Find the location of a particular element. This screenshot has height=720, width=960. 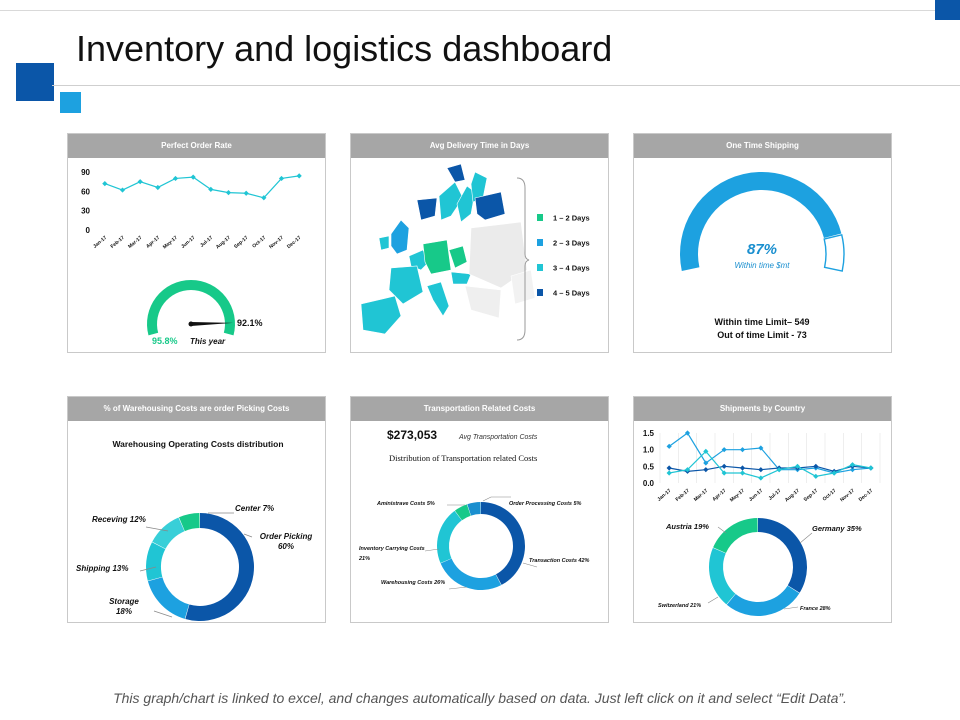

warehousing-slice-order-picking is located at coordinates (220, 567).